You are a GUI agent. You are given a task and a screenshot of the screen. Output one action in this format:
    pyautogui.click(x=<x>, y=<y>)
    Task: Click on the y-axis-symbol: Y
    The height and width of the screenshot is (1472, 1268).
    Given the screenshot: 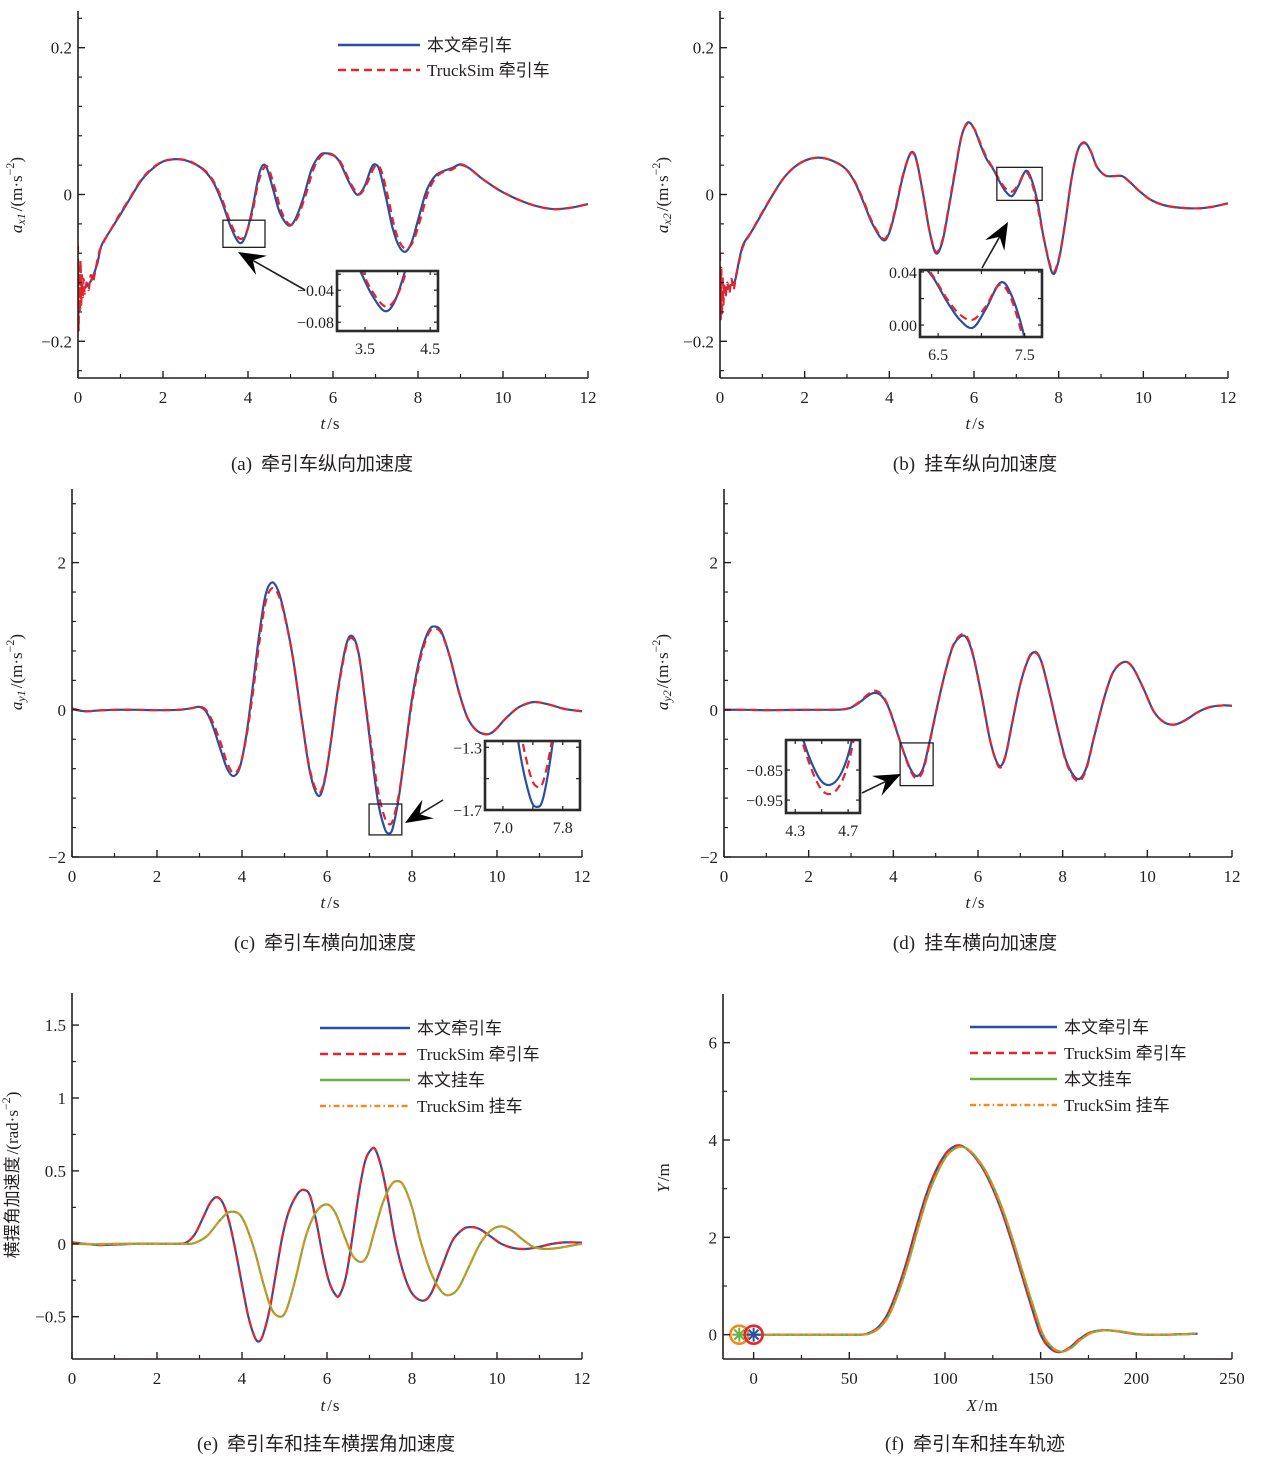 What is the action you would take?
    pyautogui.click(x=663, y=1187)
    